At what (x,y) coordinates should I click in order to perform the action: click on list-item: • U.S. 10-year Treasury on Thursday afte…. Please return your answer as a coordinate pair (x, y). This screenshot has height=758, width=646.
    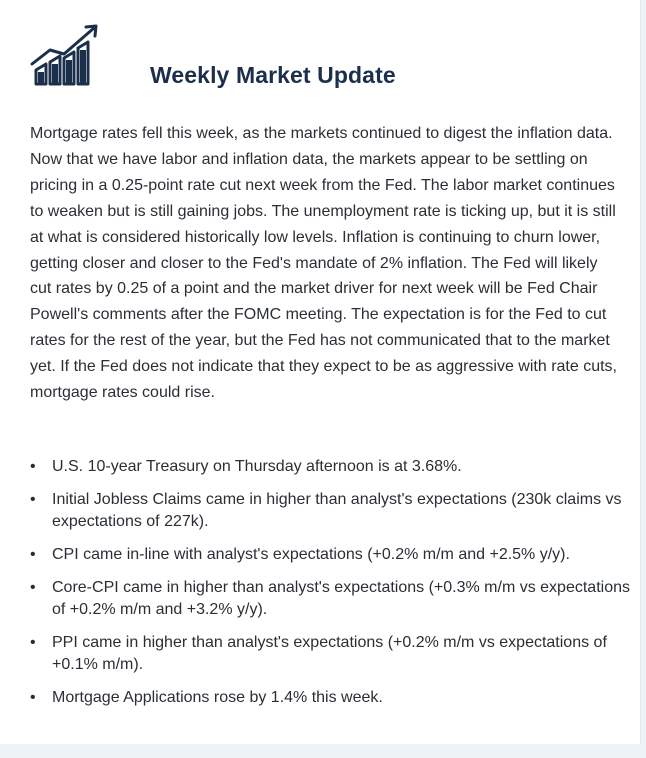
    Looking at the image, I should click on (330, 467).